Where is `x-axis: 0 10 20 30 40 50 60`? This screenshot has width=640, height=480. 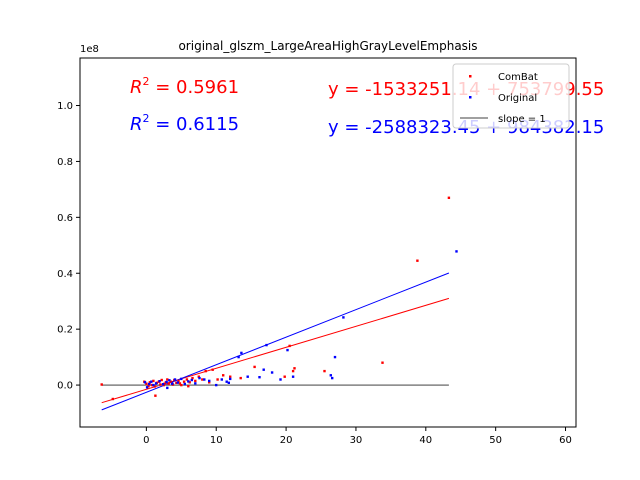 x-axis: 0 10 20 30 40 50 60 is located at coordinates (357, 436).